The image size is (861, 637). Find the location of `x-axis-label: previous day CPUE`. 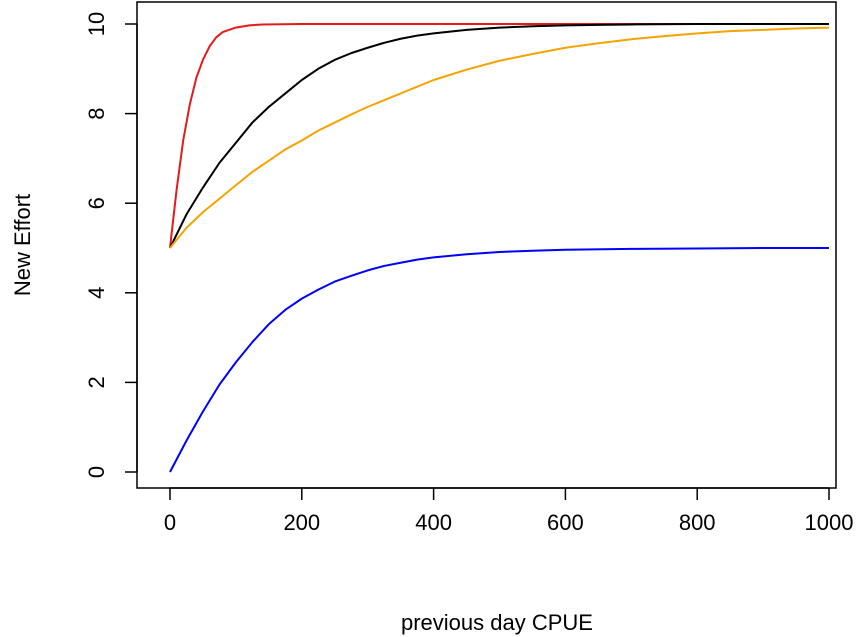

x-axis-label: previous day CPUE is located at coordinates (497, 622).